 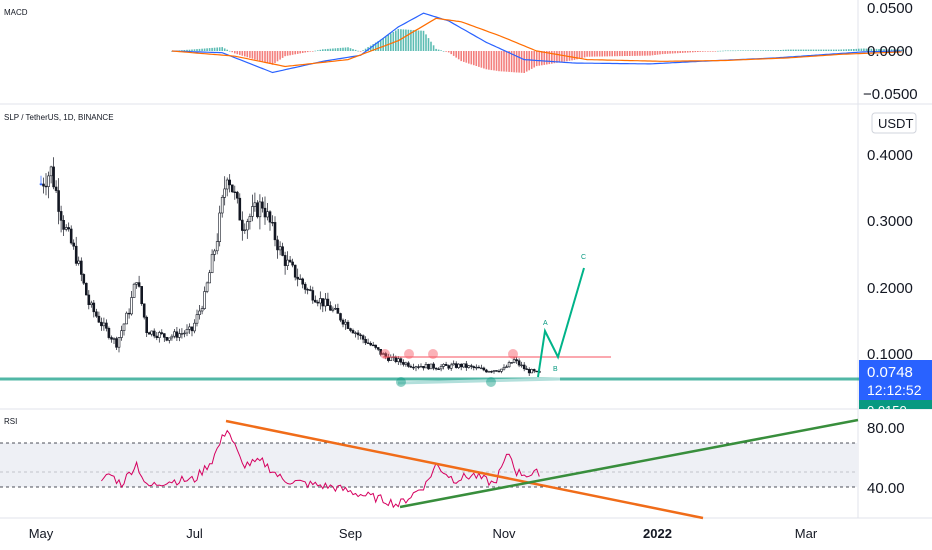 I want to click on wave-label-b: B, so click(x=555, y=369).